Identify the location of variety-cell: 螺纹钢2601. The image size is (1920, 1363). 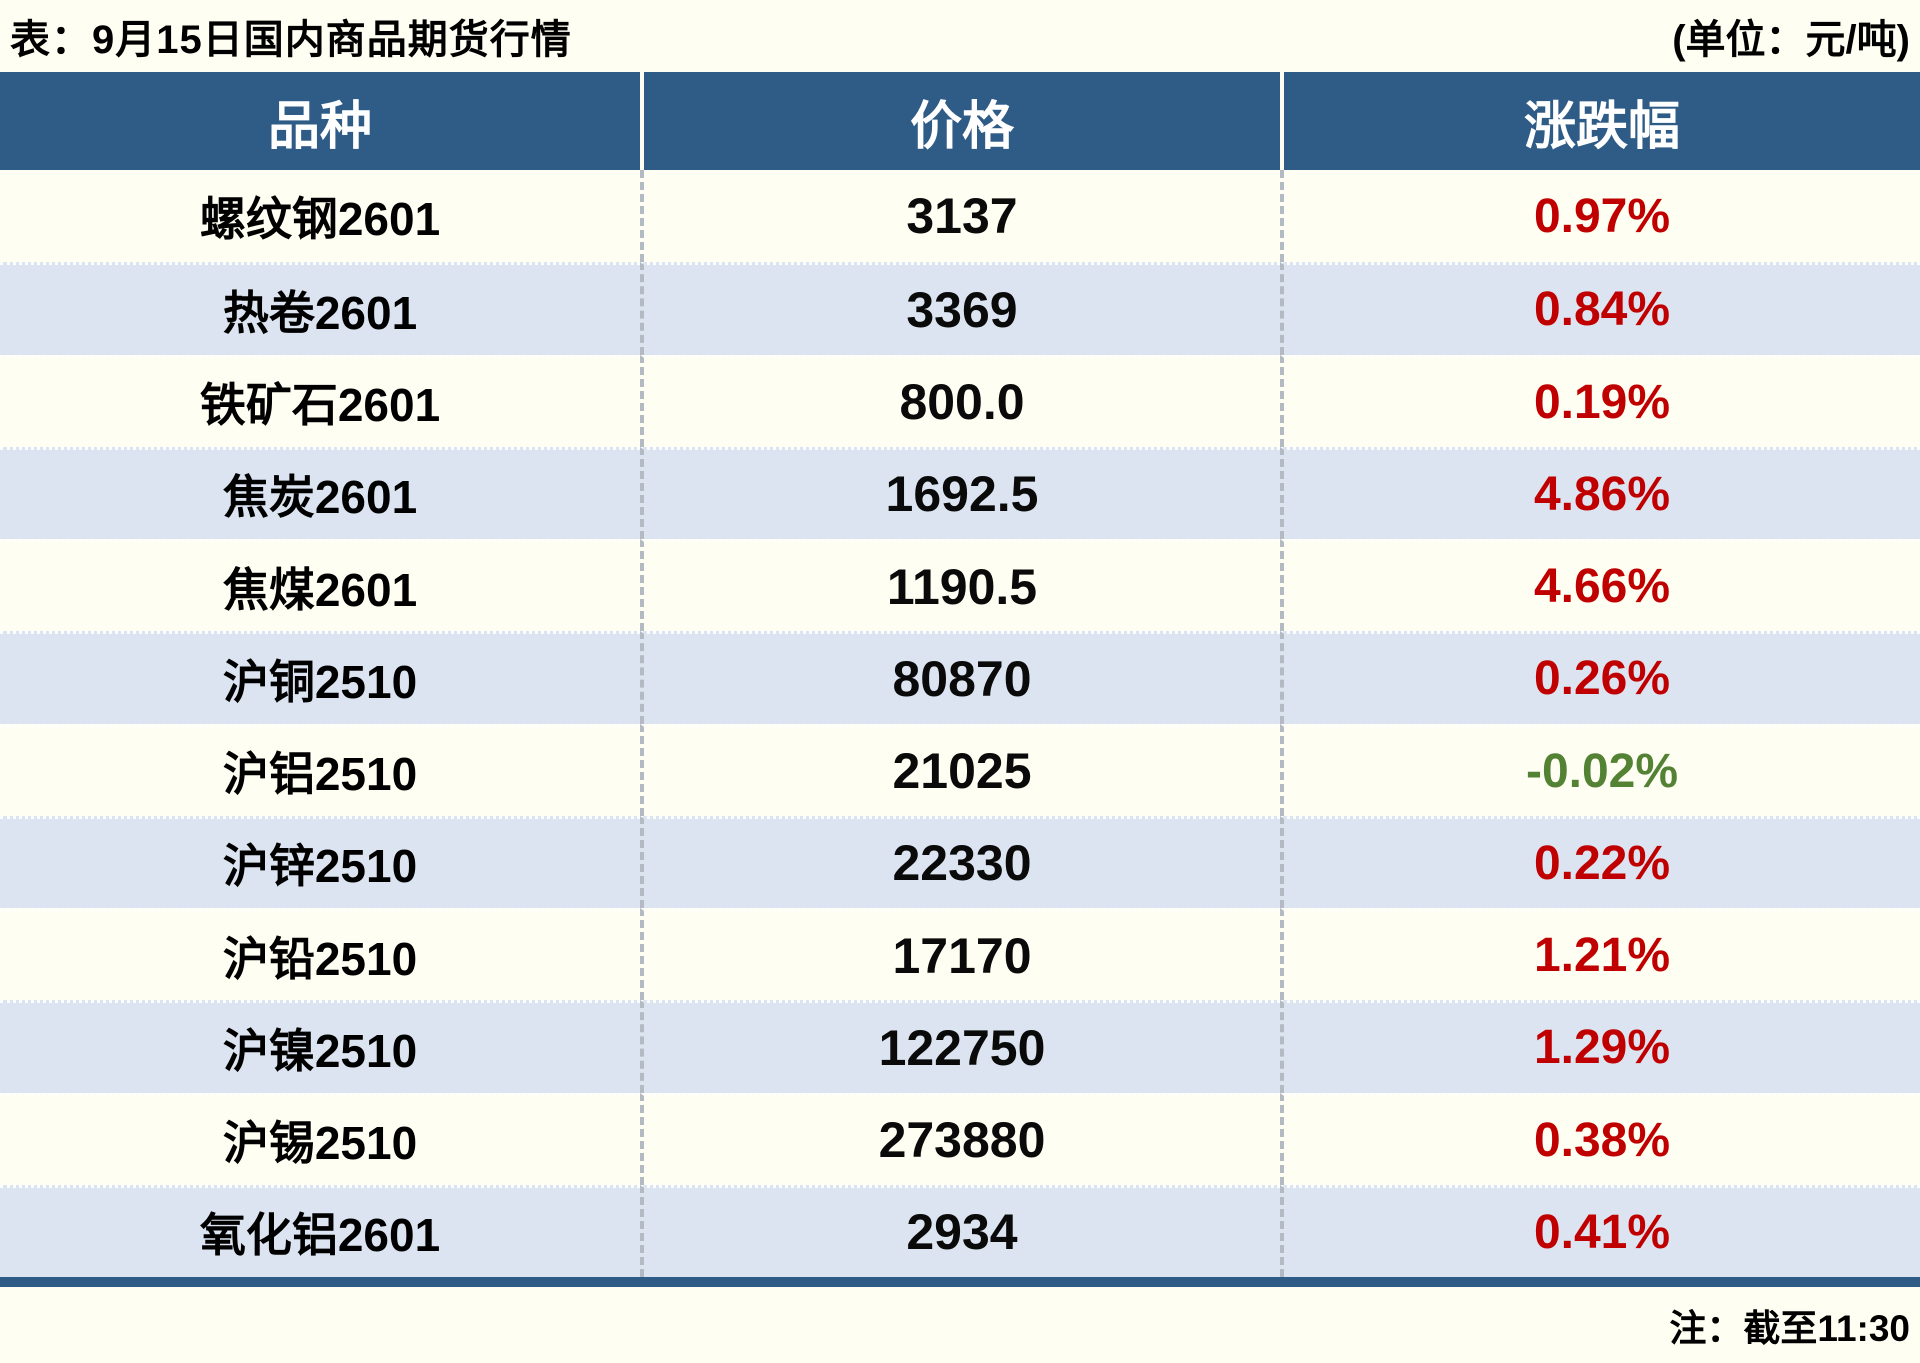
(320, 219).